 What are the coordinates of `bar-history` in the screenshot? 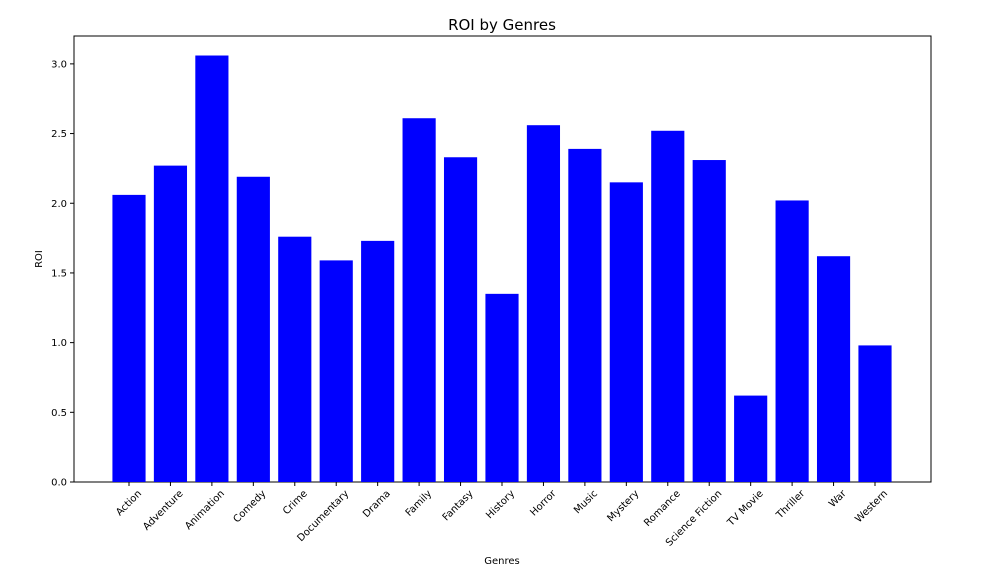 It's located at (502, 387).